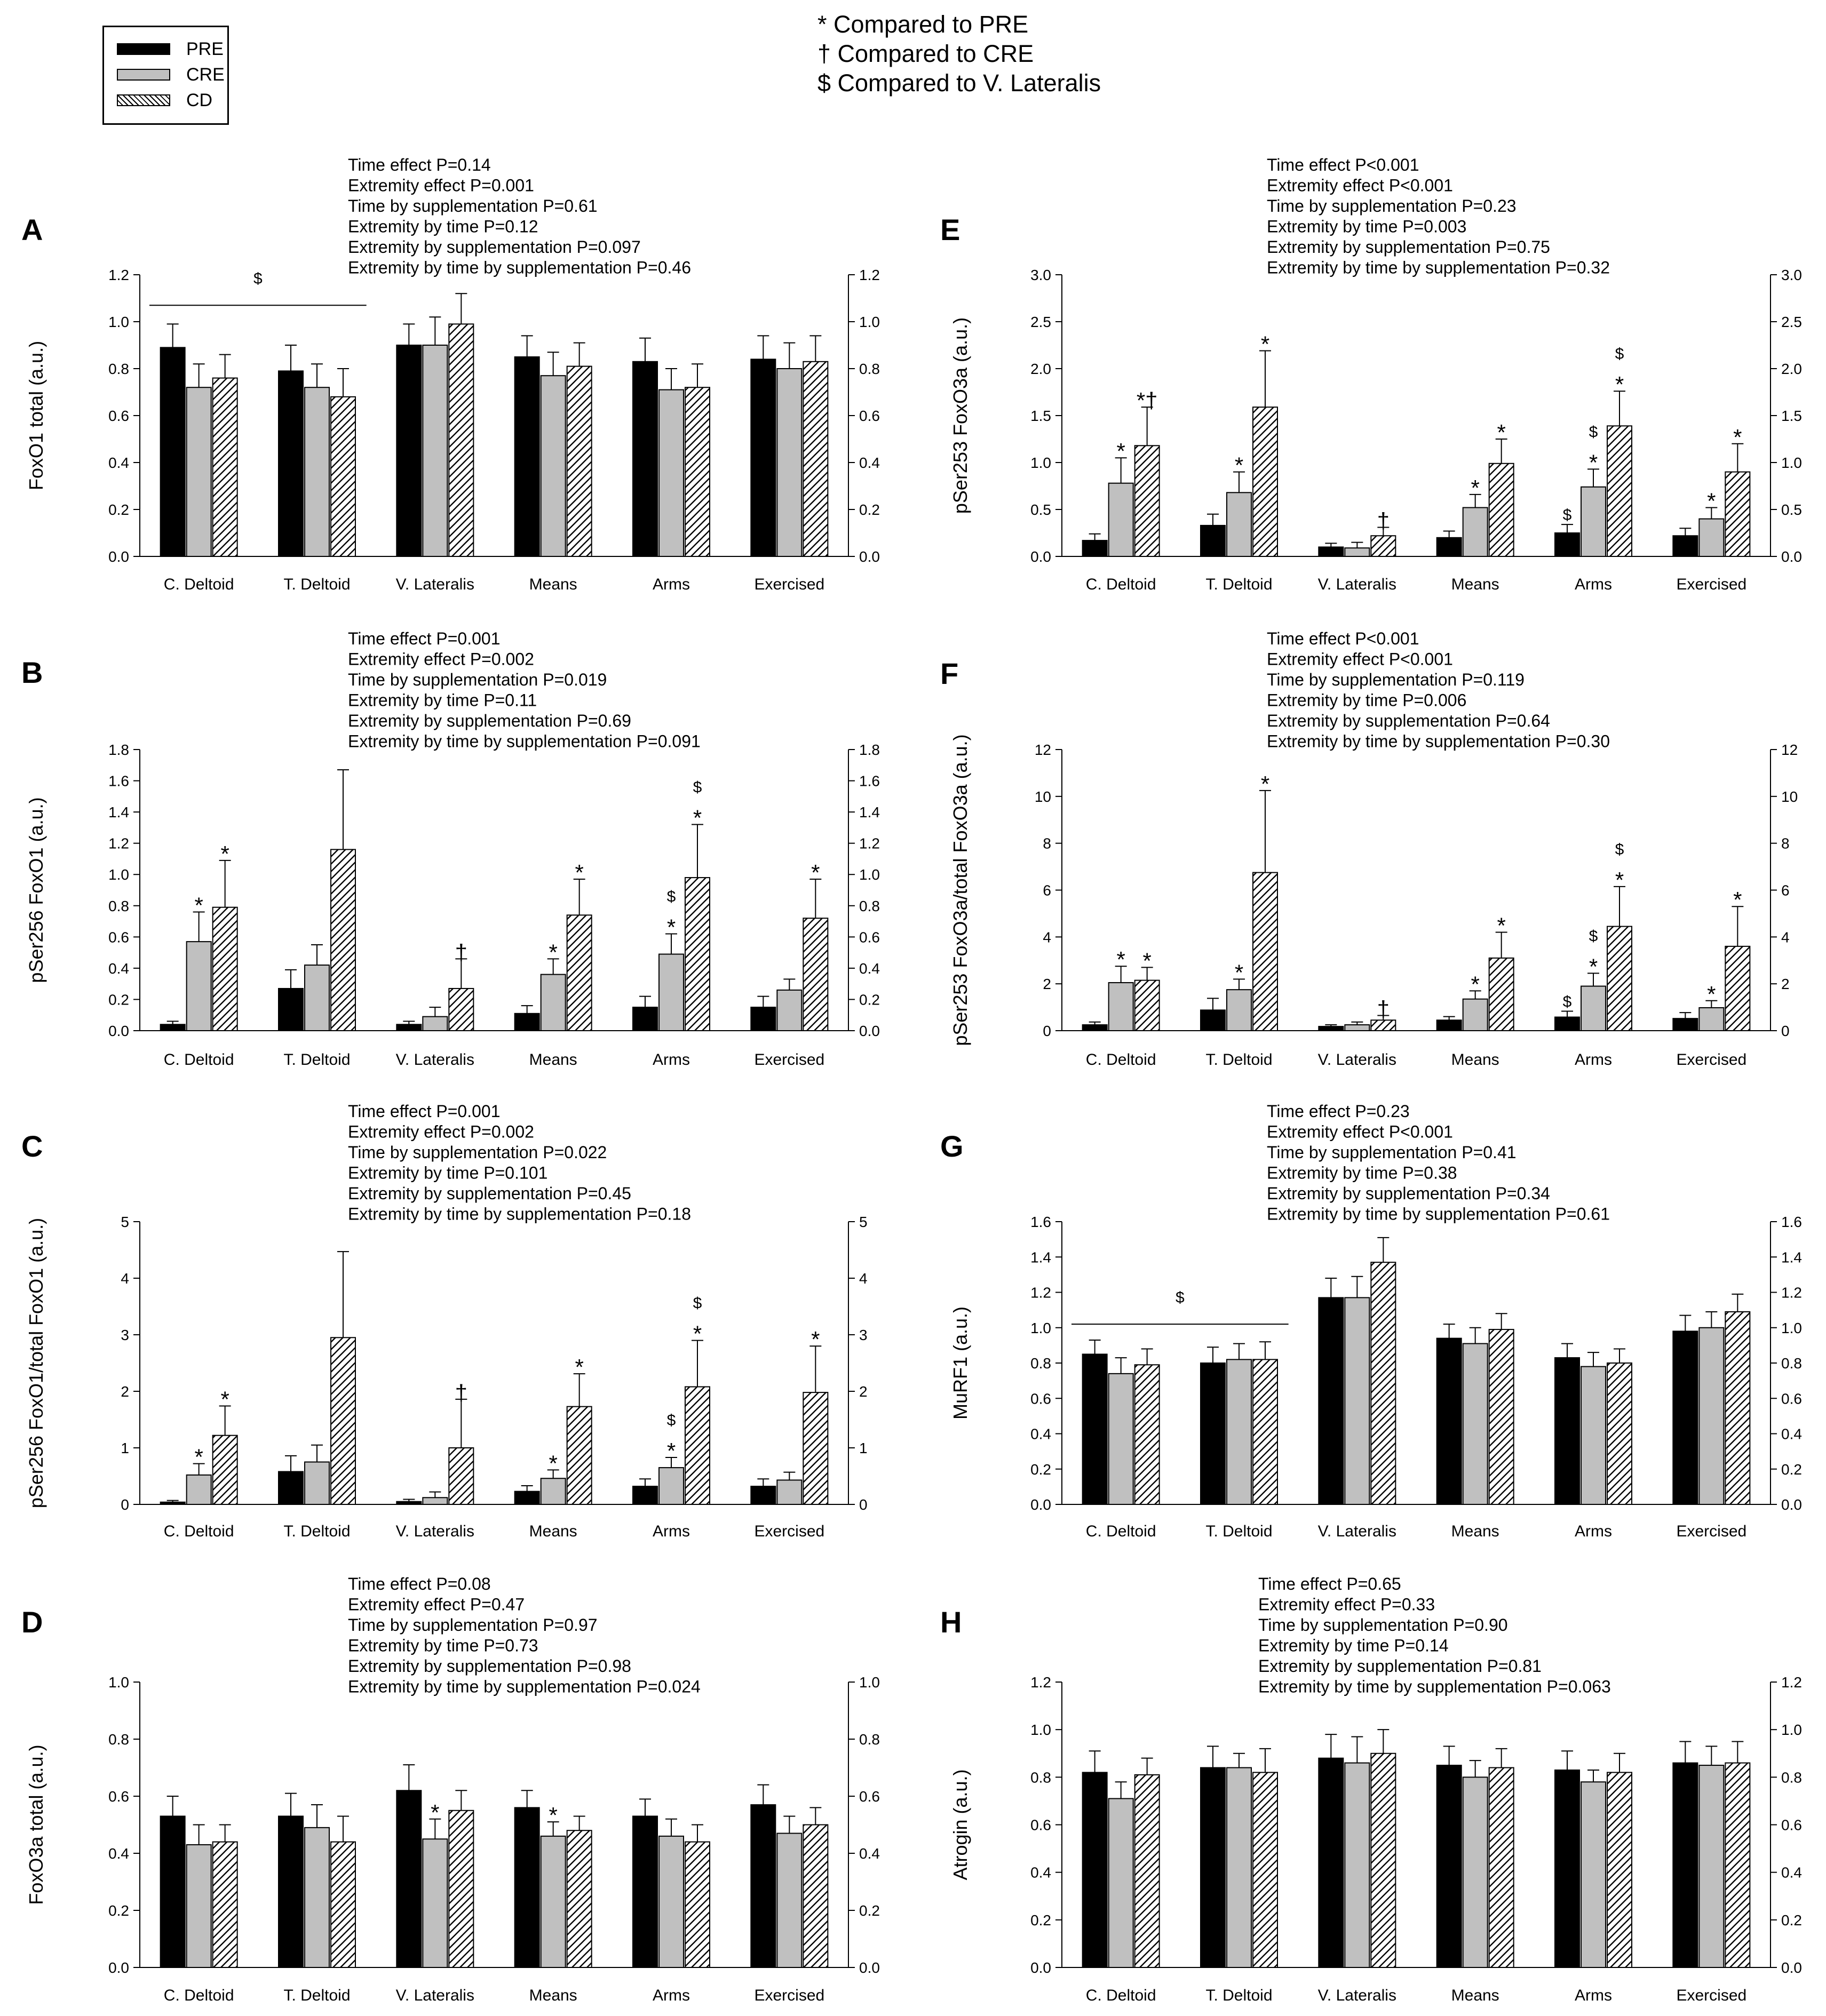 This screenshot has height=2016, width=1826. What do you see at coordinates (870, 1853) in the screenshot?
I see `tick-label-right-d-2: 0.4` at bounding box center [870, 1853].